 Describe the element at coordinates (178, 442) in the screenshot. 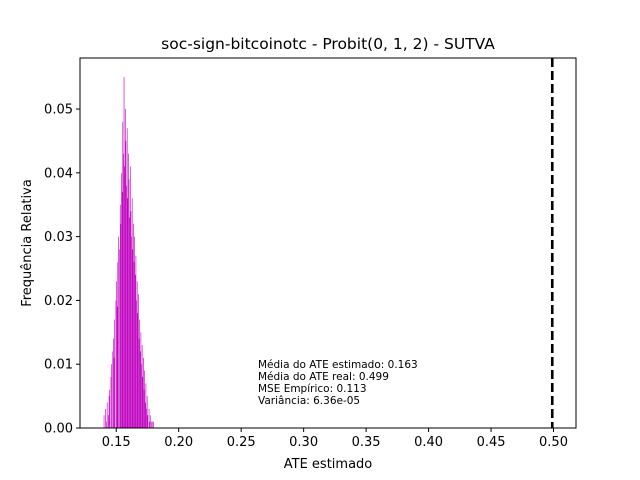

I see `x-tick-label: 0.20` at that location.